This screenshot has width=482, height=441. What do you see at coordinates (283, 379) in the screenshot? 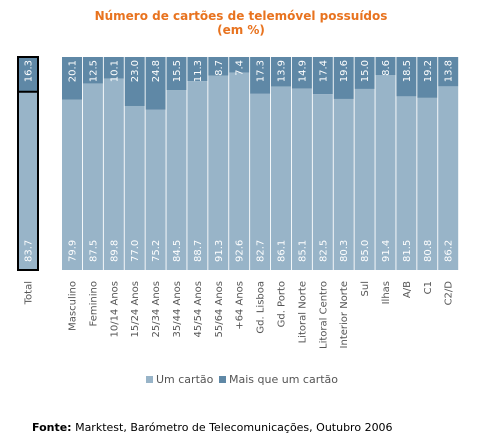
I see `legend-label-mais-que-um-cart-o: Mais que um cartão` at bounding box center [283, 379].